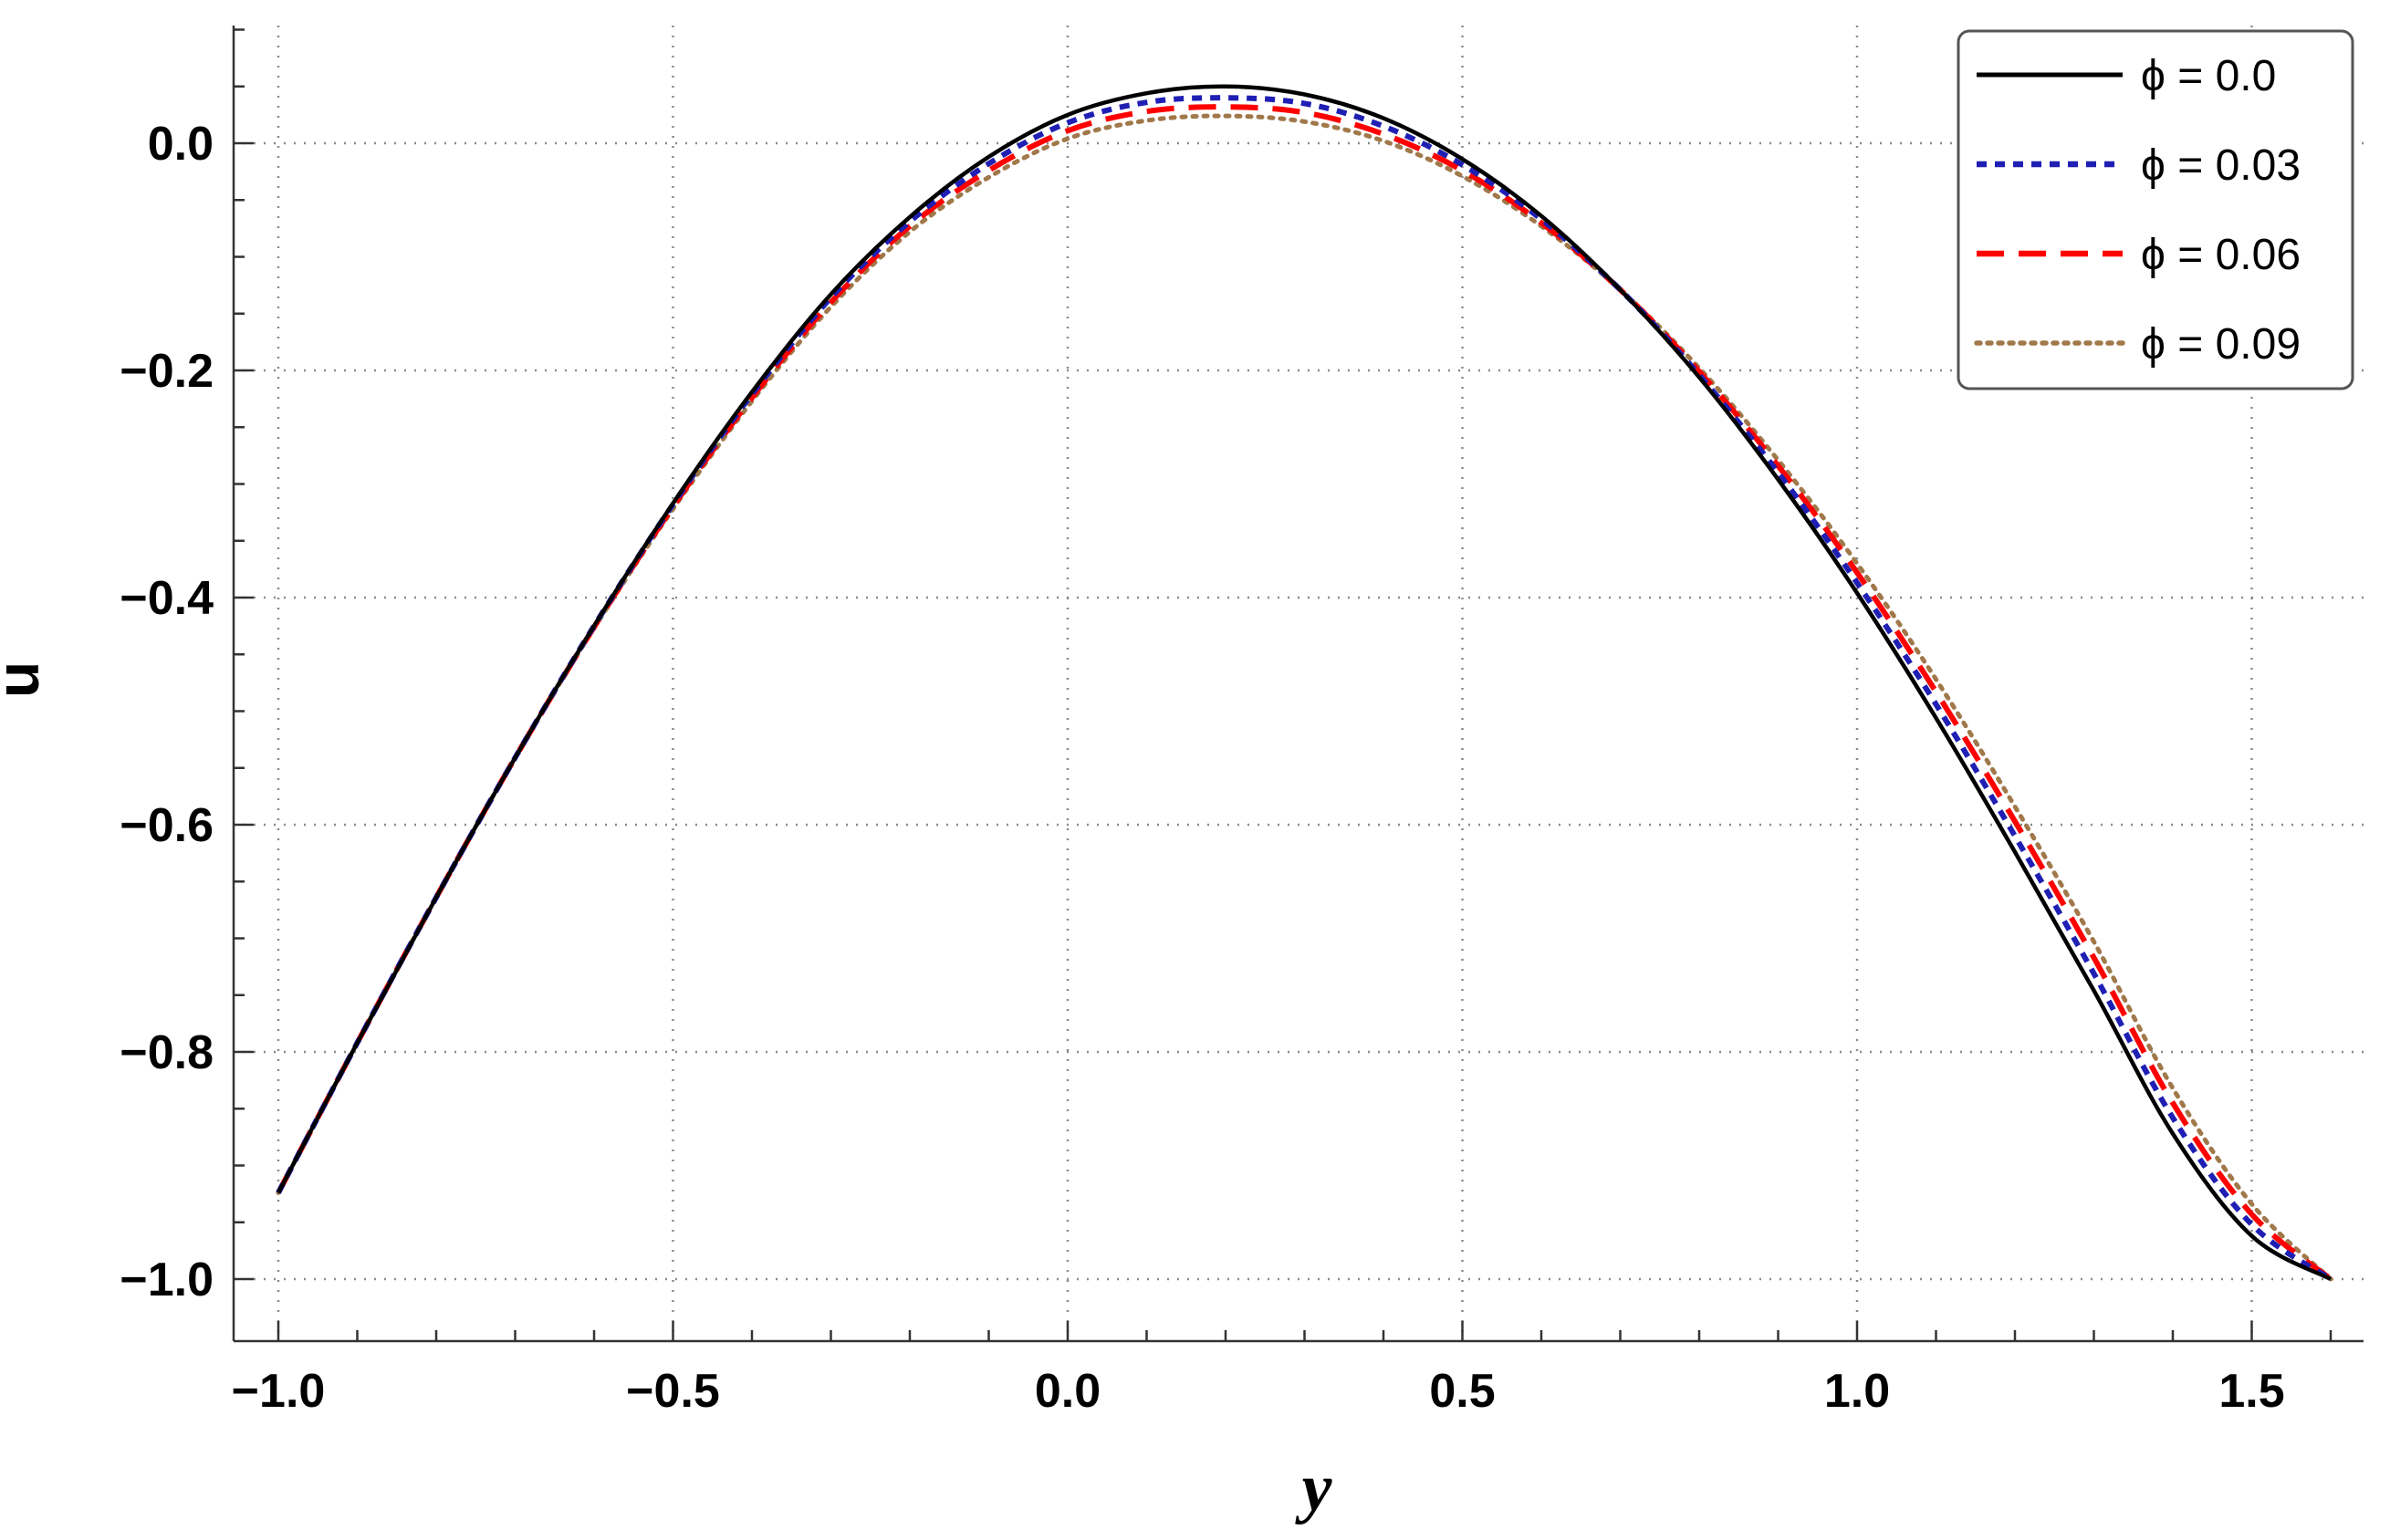  What do you see at coordinates (1857, 1391) in the screenshot?
I see `x-tick-label: 1.0` at bounding box center [1857, 1391].